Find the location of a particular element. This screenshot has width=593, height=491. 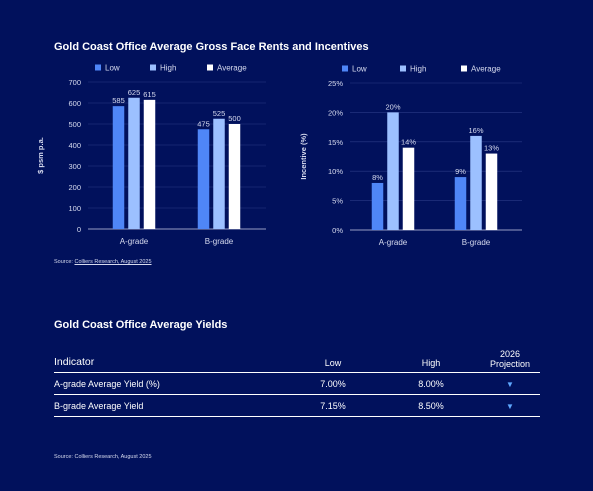

y-axis-label: $ psm p.a. is located at coordinates (40, 155).